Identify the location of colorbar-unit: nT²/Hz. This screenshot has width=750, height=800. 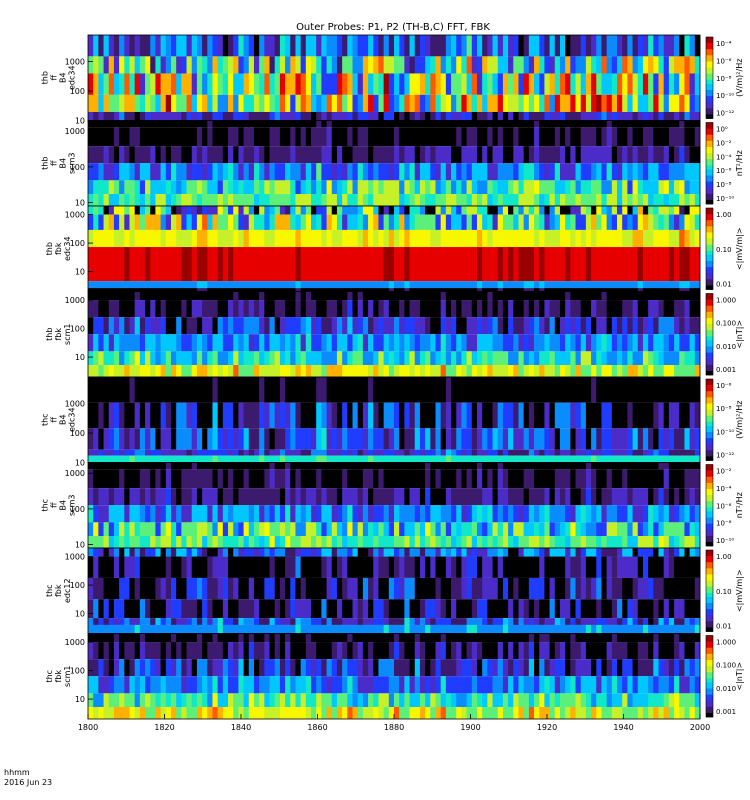
(739, 505).